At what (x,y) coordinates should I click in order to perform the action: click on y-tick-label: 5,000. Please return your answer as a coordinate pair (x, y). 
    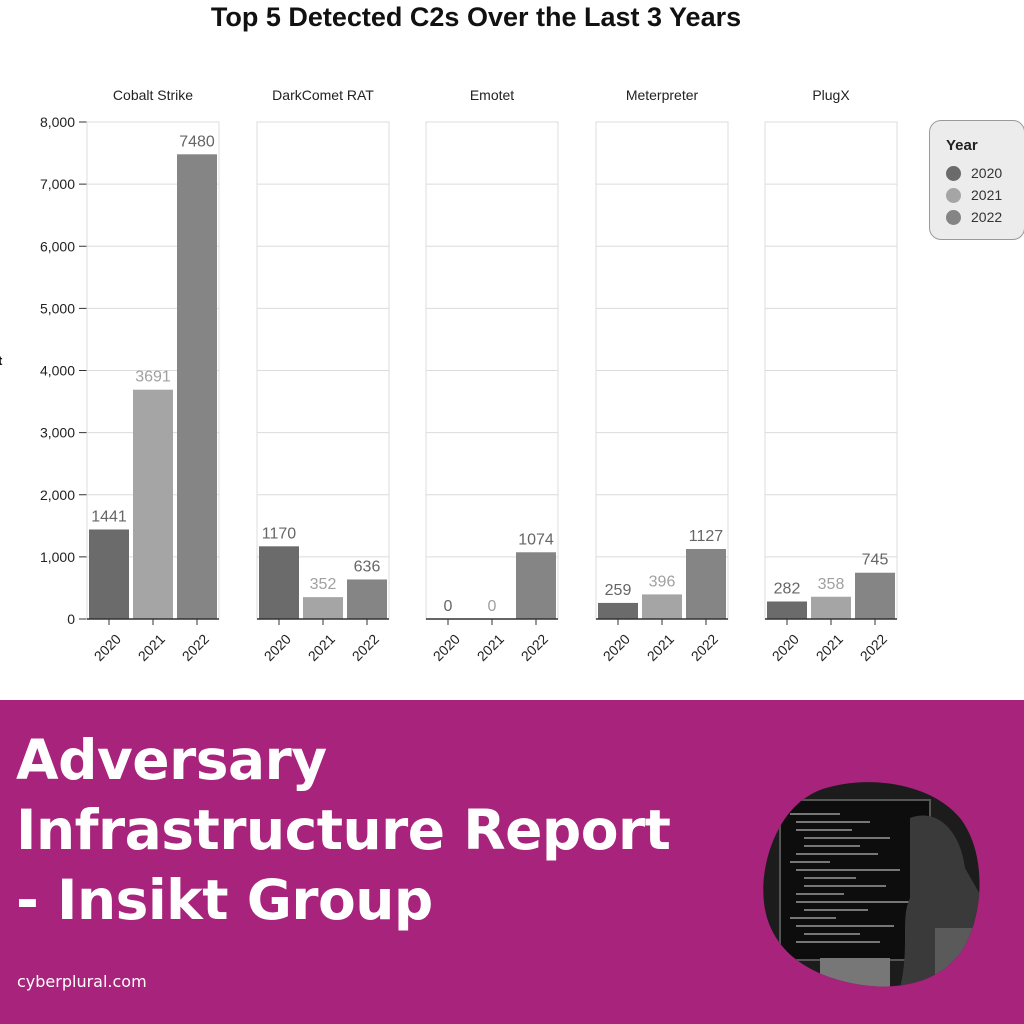
    Looking at the image, I should click on (57, 308).